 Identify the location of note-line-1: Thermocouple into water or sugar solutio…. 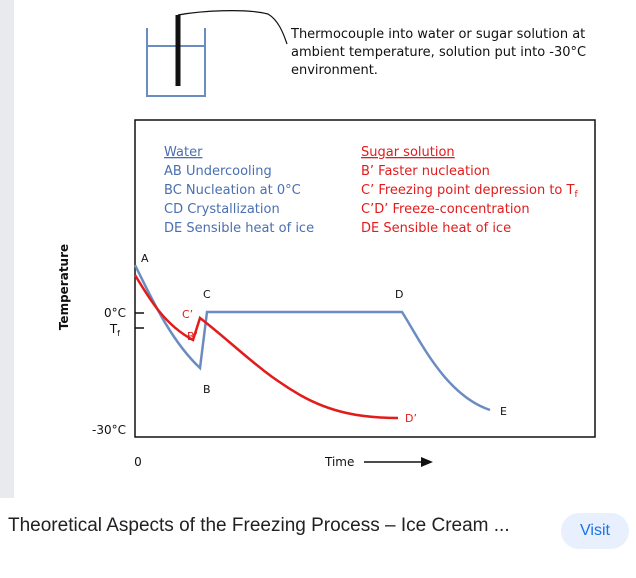
(437, 34).